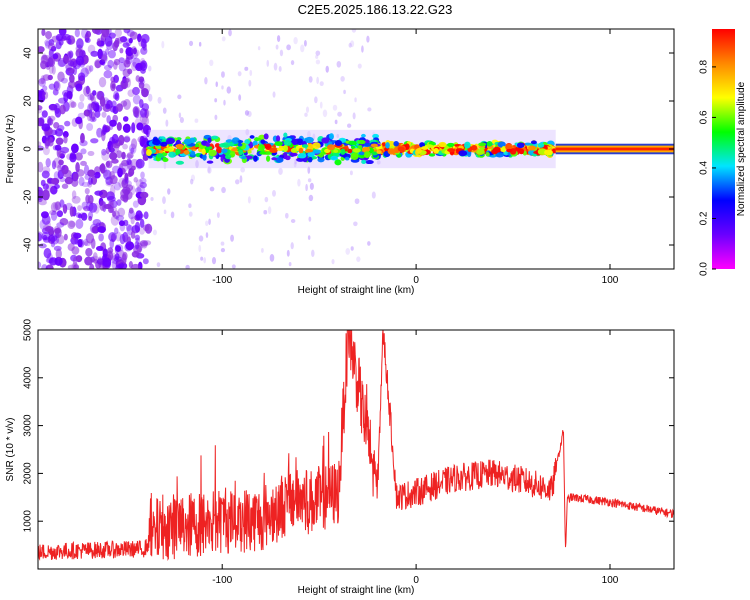 The image size is (750, 600). What do you see at coordinates (704, 117) in the screenshot?
I see `colorbar-tick-label: 0.6` at bounding box center [704, 117].